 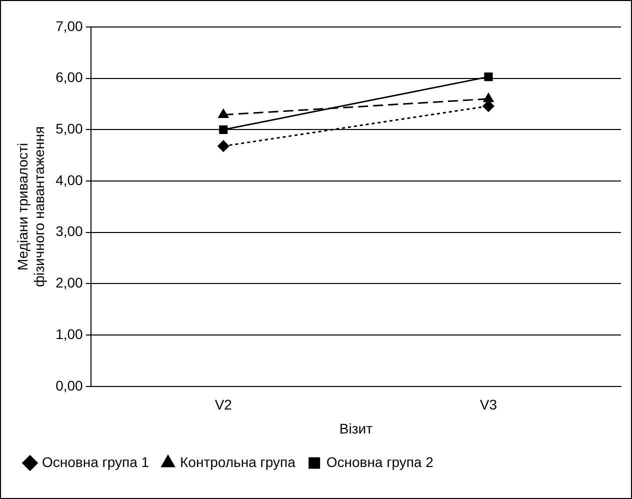 What do you see at coordinates (70, 128) in the screenshot?
I see `y-tick-label: 5,00` at bounding box center [70, 128].